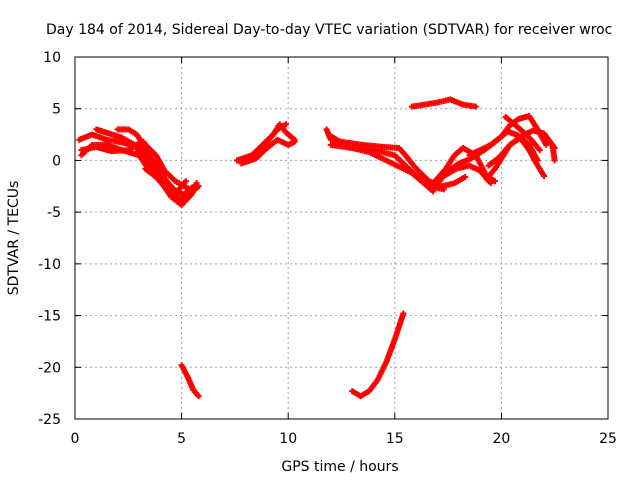 Image resolution: width=640 pixels, height=480 pixels. Describe the element at coordinates (75, 439) in the screenshot. I see `x-tick-label: 0` at that location.